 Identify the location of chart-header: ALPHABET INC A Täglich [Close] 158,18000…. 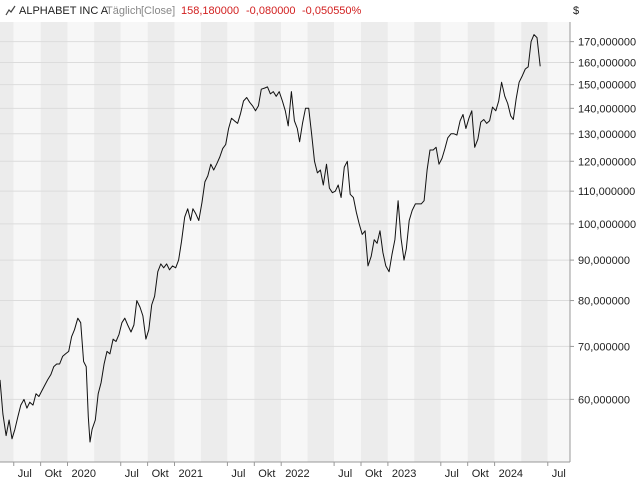
(292, 11).